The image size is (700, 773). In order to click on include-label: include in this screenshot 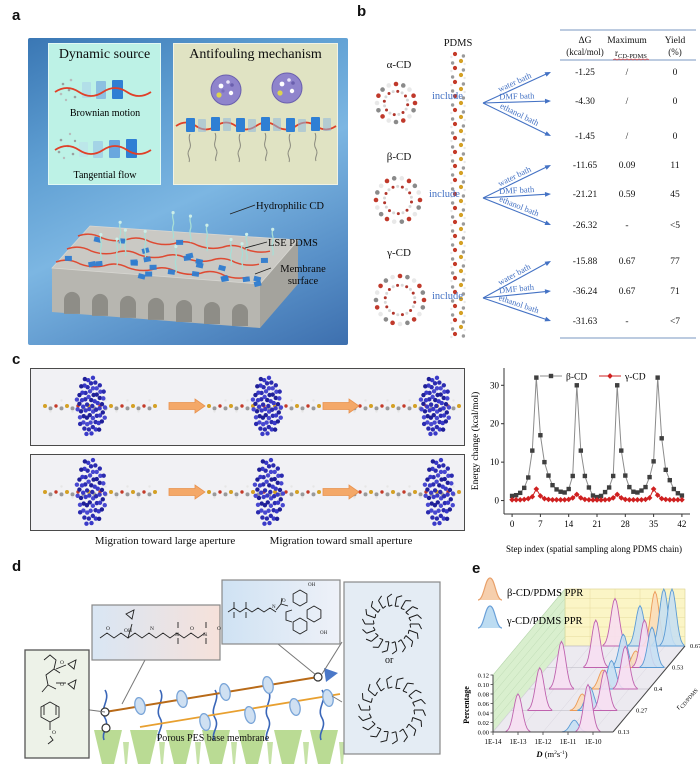, I will do `click(447, 296)`.